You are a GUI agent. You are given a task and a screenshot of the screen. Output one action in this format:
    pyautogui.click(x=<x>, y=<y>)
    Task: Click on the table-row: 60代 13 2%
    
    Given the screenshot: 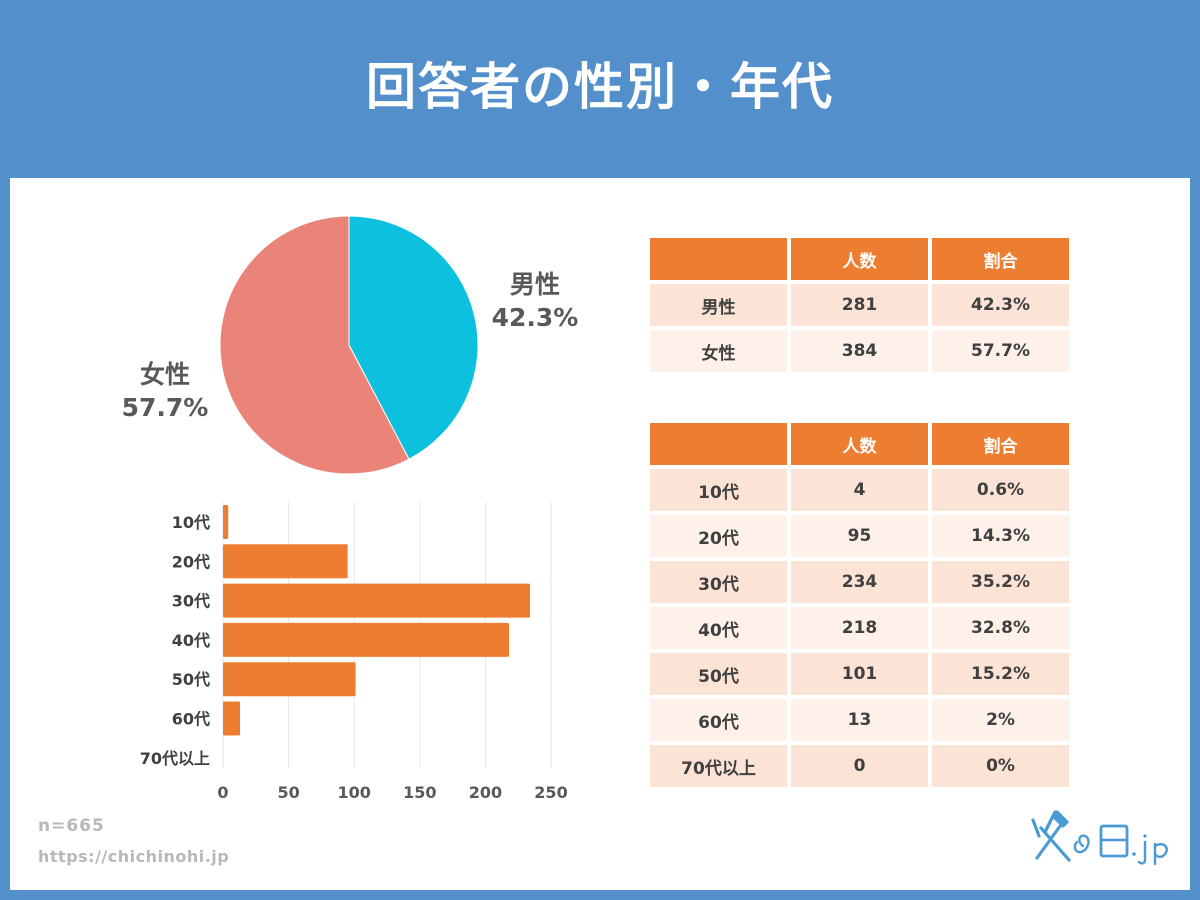 What is the action you would take?
    pyautogui.click(x=859, y=720)
    